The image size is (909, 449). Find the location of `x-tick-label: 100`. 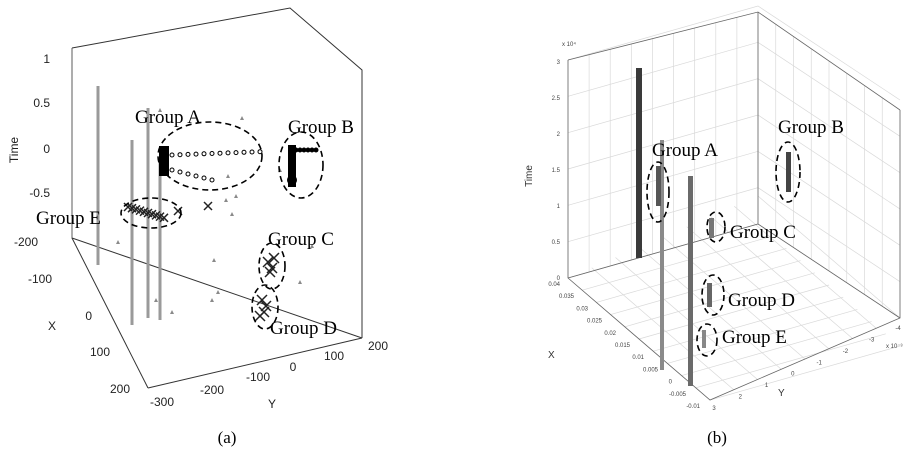

x-tick-label: 100 is located at coordinates (100, 352).